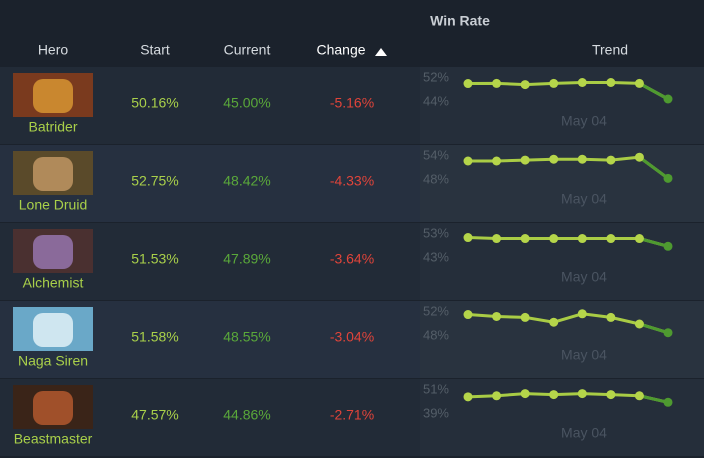  Describe the element at coordinates (352, 337) in the screenshot. I see `change-value: -3.04%` at that location.